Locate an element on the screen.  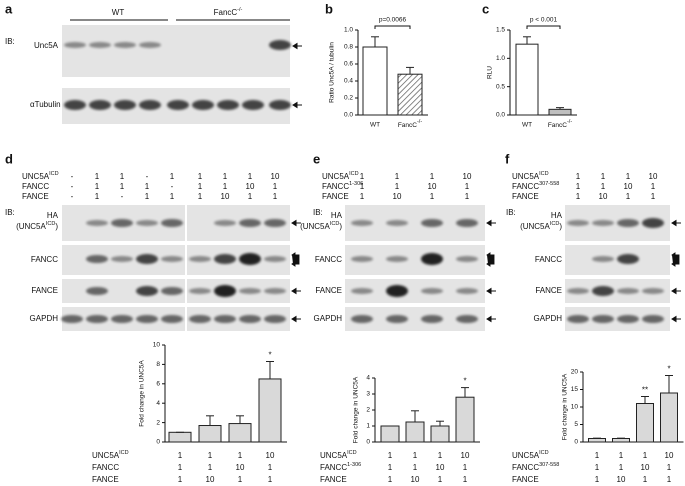
blot-label-after: ) is located at coordinates (560, 226).